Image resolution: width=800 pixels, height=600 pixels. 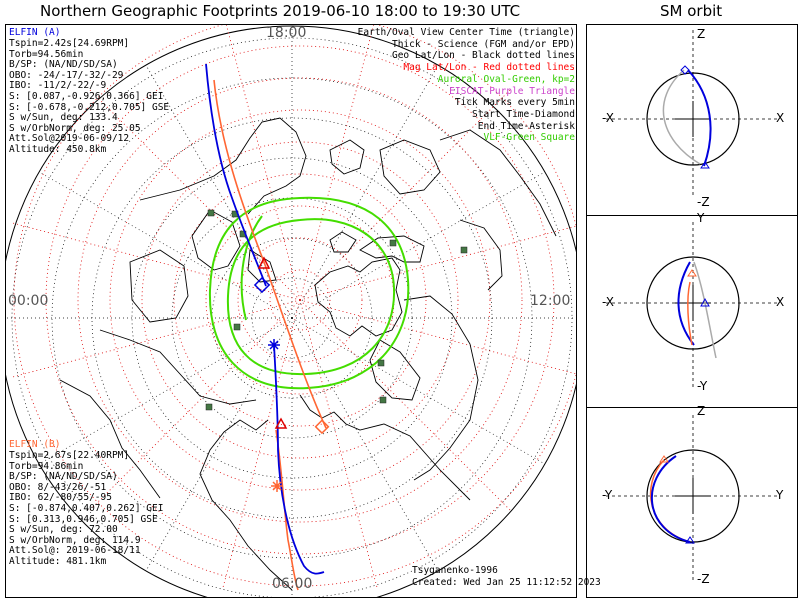 What do you see at coordinates (75, 551) in the screenshot?
I see `info-line: Att.Sol@: 2019-06-18/11` at bounding box center [75, 551].